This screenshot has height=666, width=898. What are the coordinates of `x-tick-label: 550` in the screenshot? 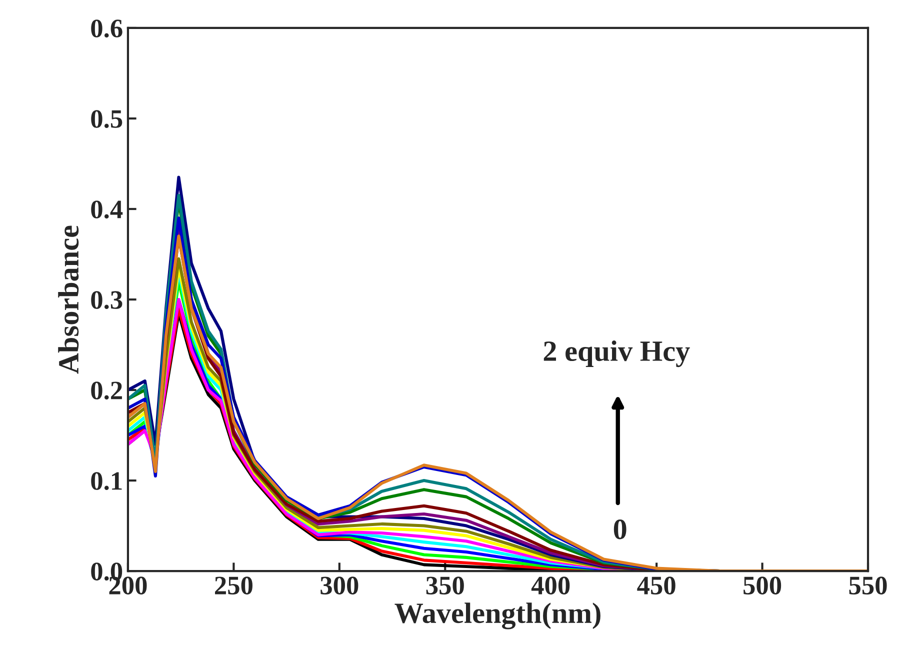 It's located at (868, 585).